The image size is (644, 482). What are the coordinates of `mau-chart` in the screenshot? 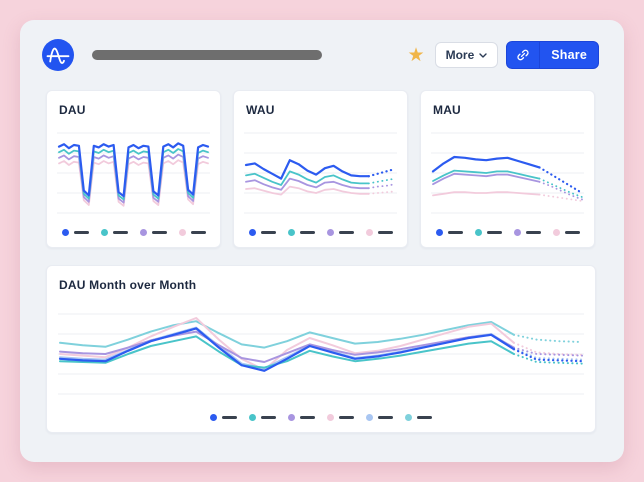 It's located at (507, 173).